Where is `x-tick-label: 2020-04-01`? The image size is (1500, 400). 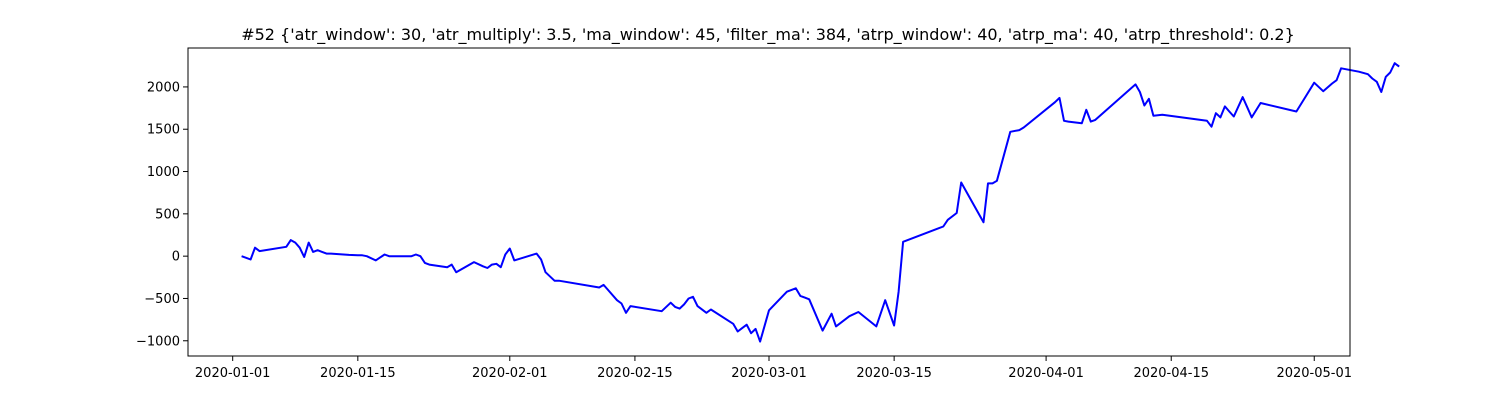
x-tick-label: 2020-04-01 is located at coordinates (1046, 373).